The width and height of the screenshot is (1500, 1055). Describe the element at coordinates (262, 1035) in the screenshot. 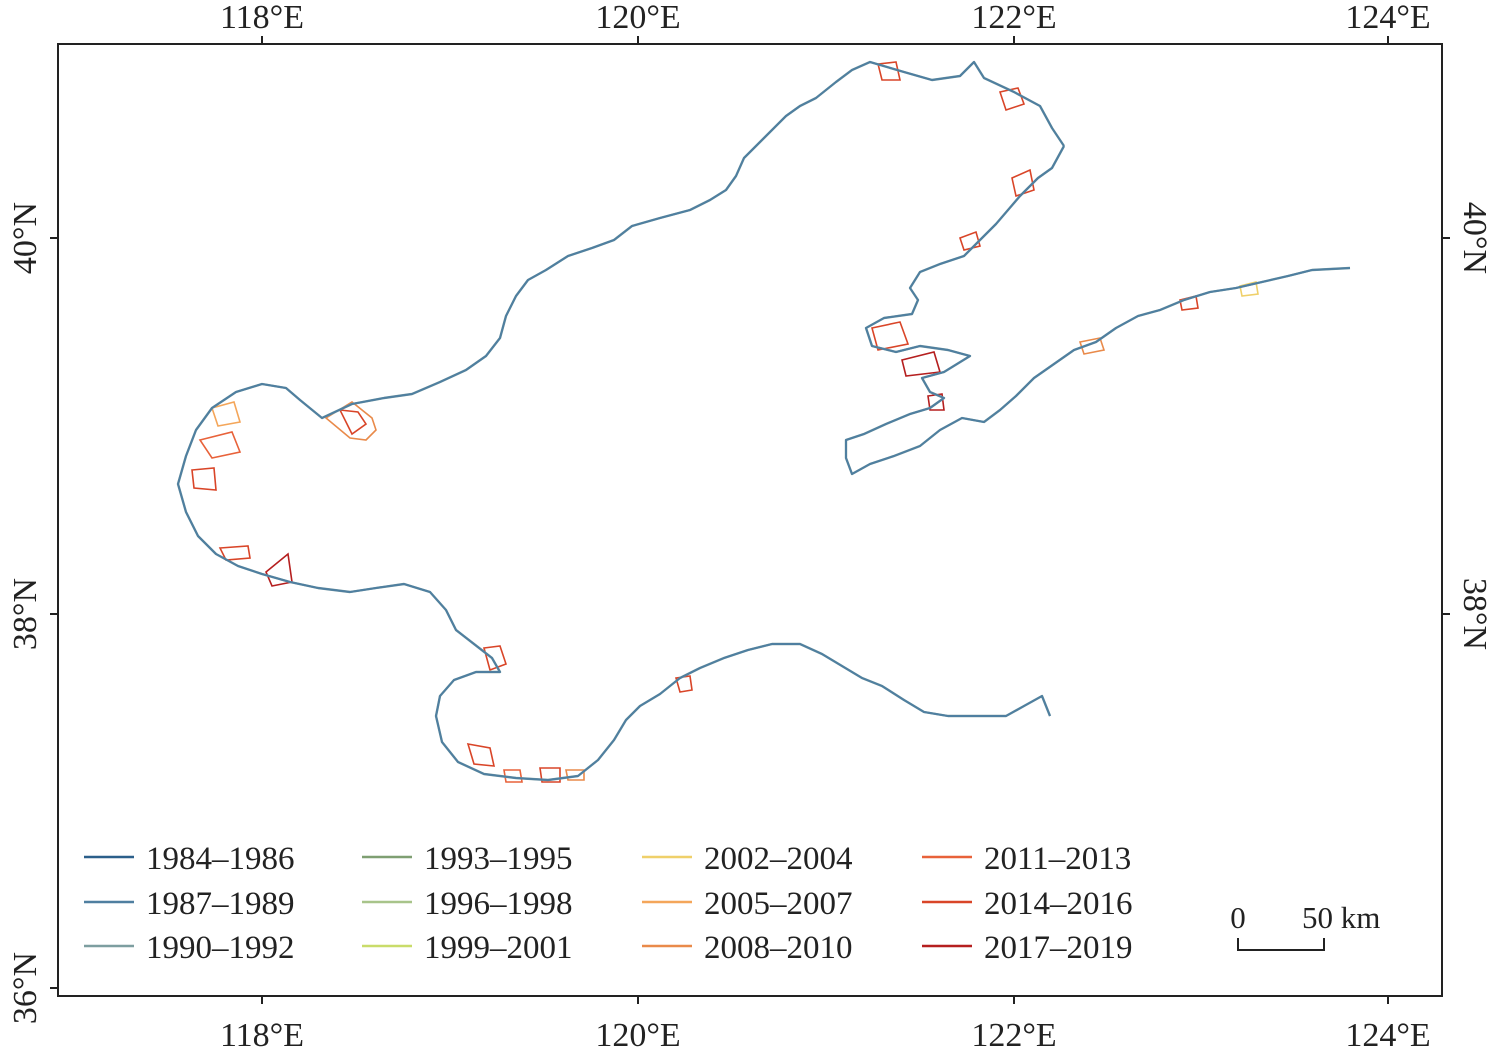

I see `bottom-lon-label: 118°E` at that location.